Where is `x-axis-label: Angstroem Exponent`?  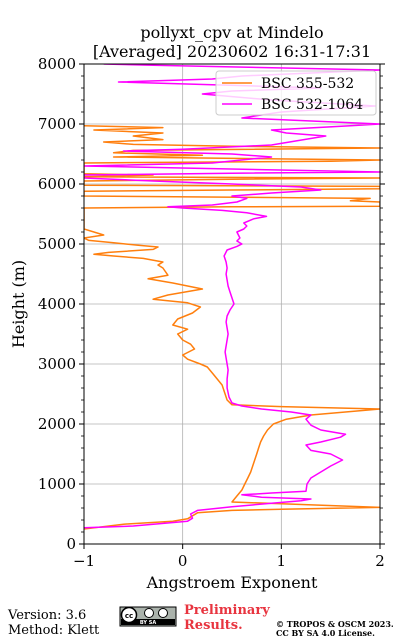
x-axis-label: Angstroem Exponent is located at coordinates (232, 582).